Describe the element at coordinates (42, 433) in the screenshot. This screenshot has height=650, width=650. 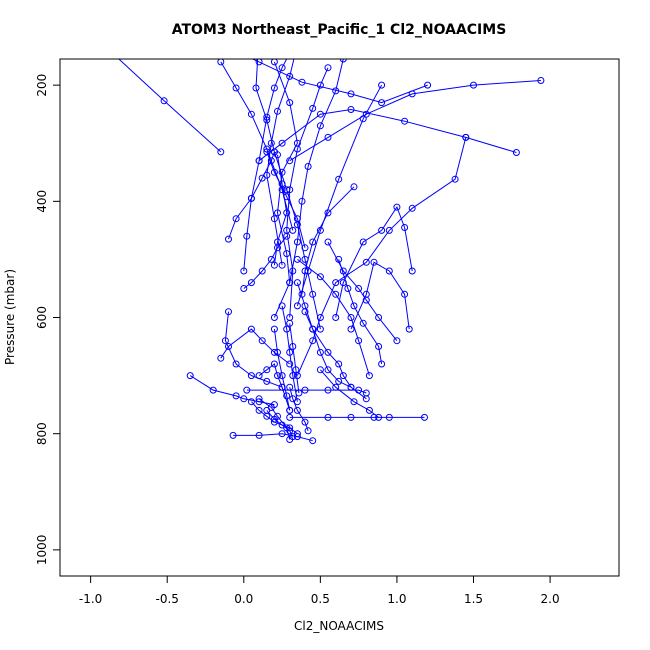
I see `y-tick-label: 800` at that location.